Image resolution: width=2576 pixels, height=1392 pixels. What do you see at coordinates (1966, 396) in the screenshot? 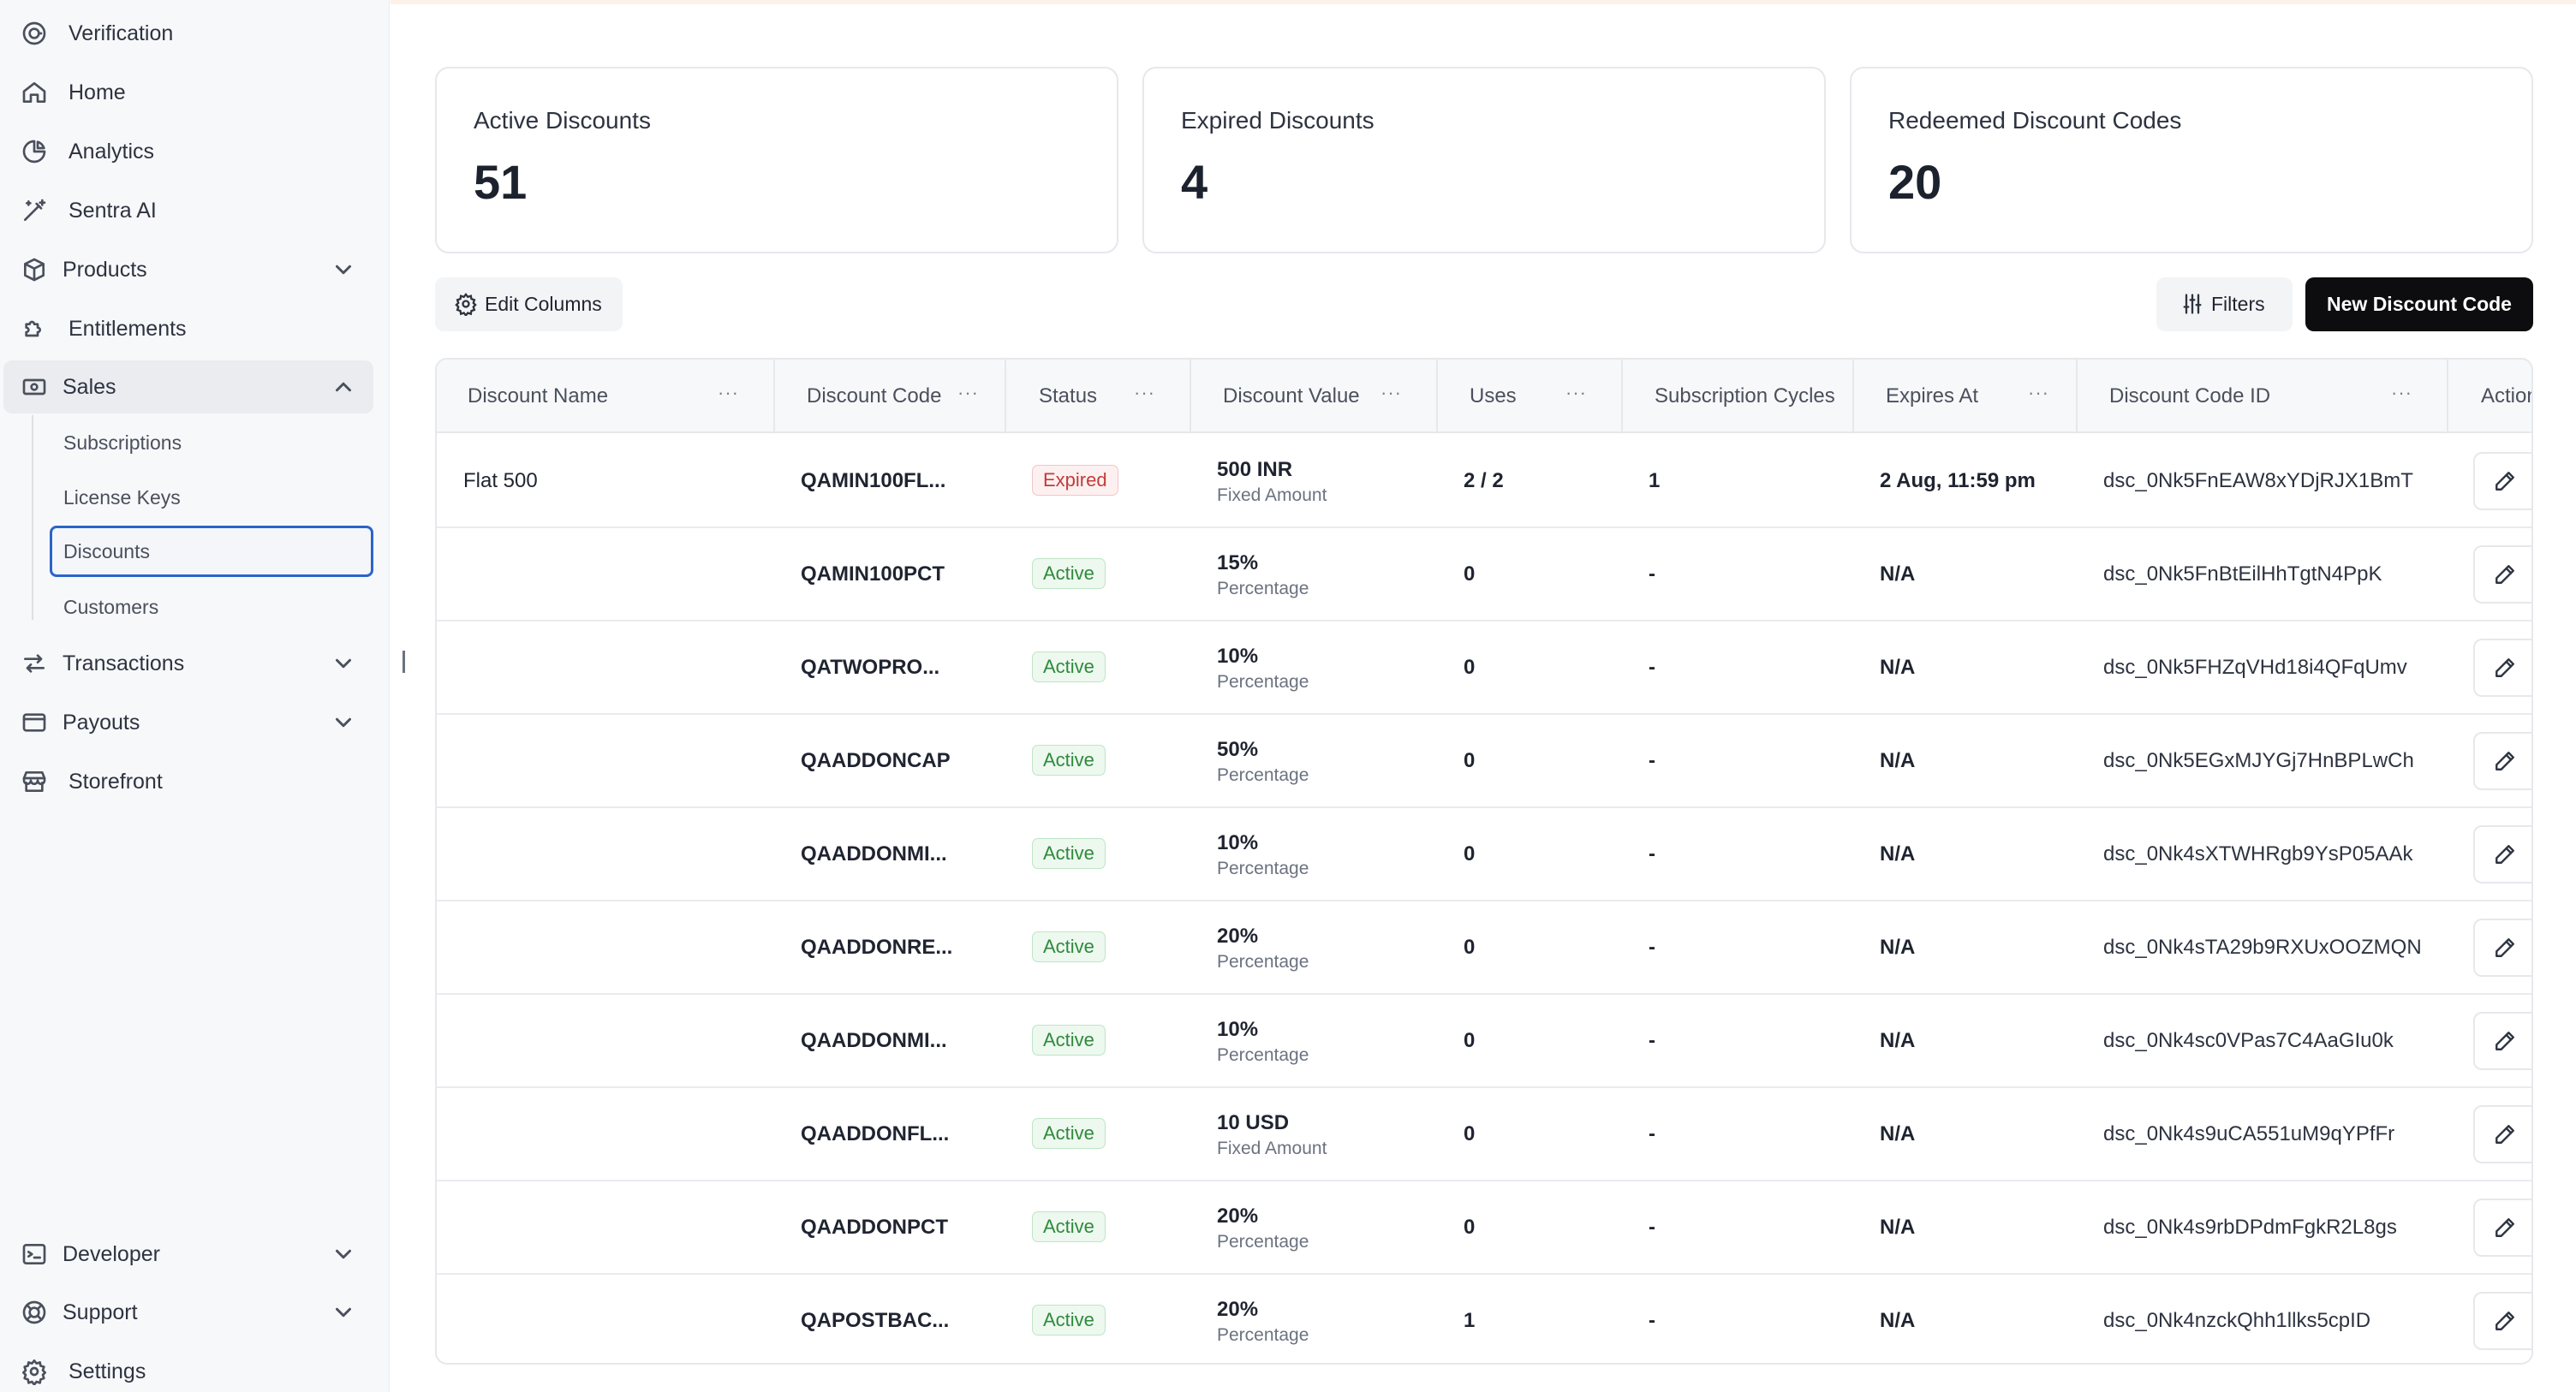
I see `column-header-expires-at: Expires At ···` at bounding box center [1966, 396].